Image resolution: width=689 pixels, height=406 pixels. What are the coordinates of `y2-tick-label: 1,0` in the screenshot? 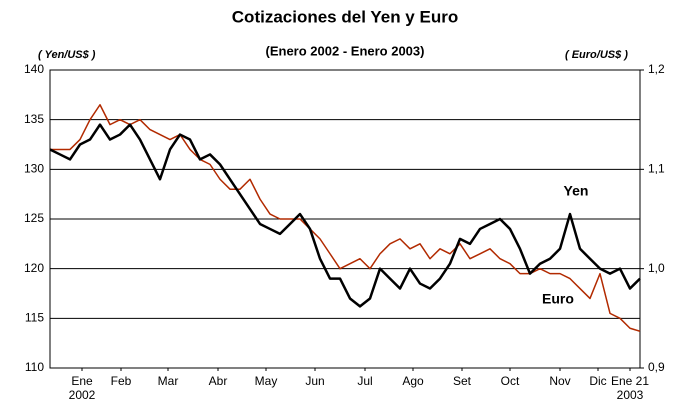 It's located at (656, 268).